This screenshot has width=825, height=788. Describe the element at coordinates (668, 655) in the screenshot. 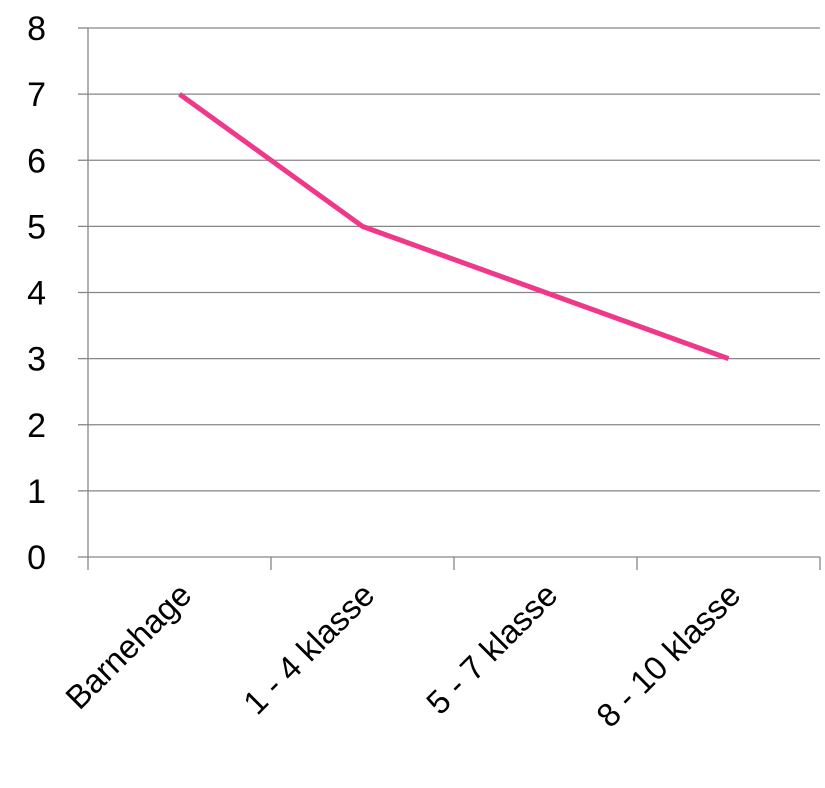

I see `x-tick-label-3: 8 - 10 klasse` at that location.